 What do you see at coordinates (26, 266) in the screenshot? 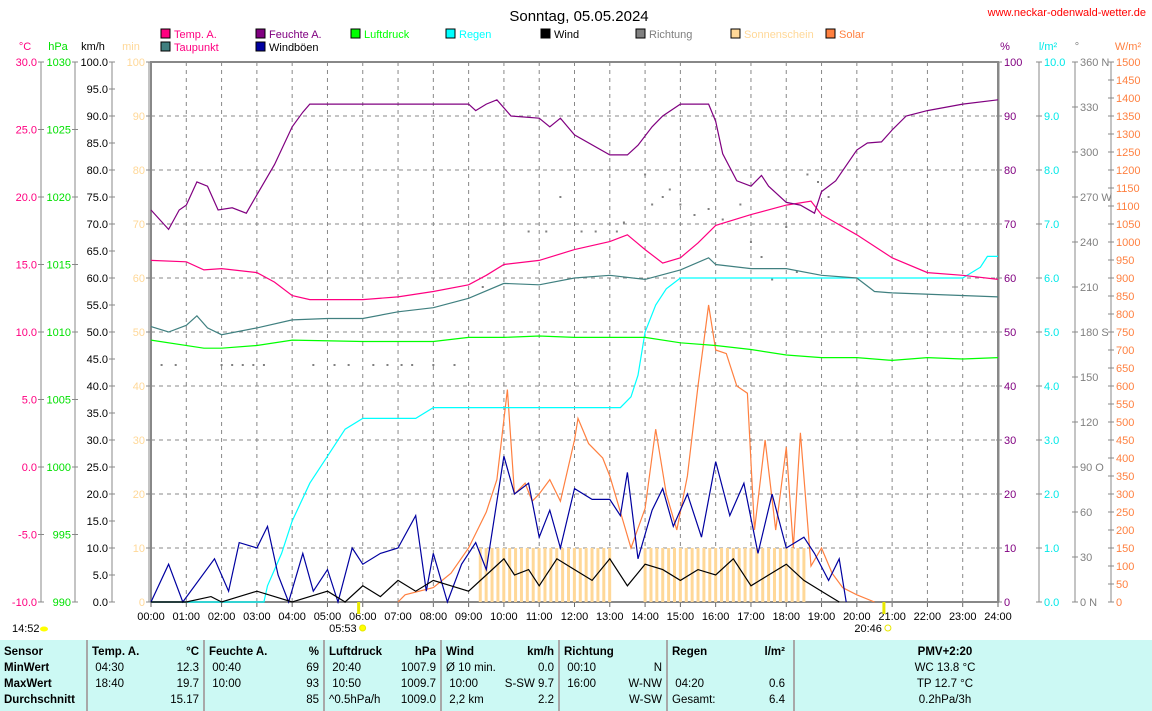
I see `axis-label-temp: 15.0` at bounding box center [26, 266].